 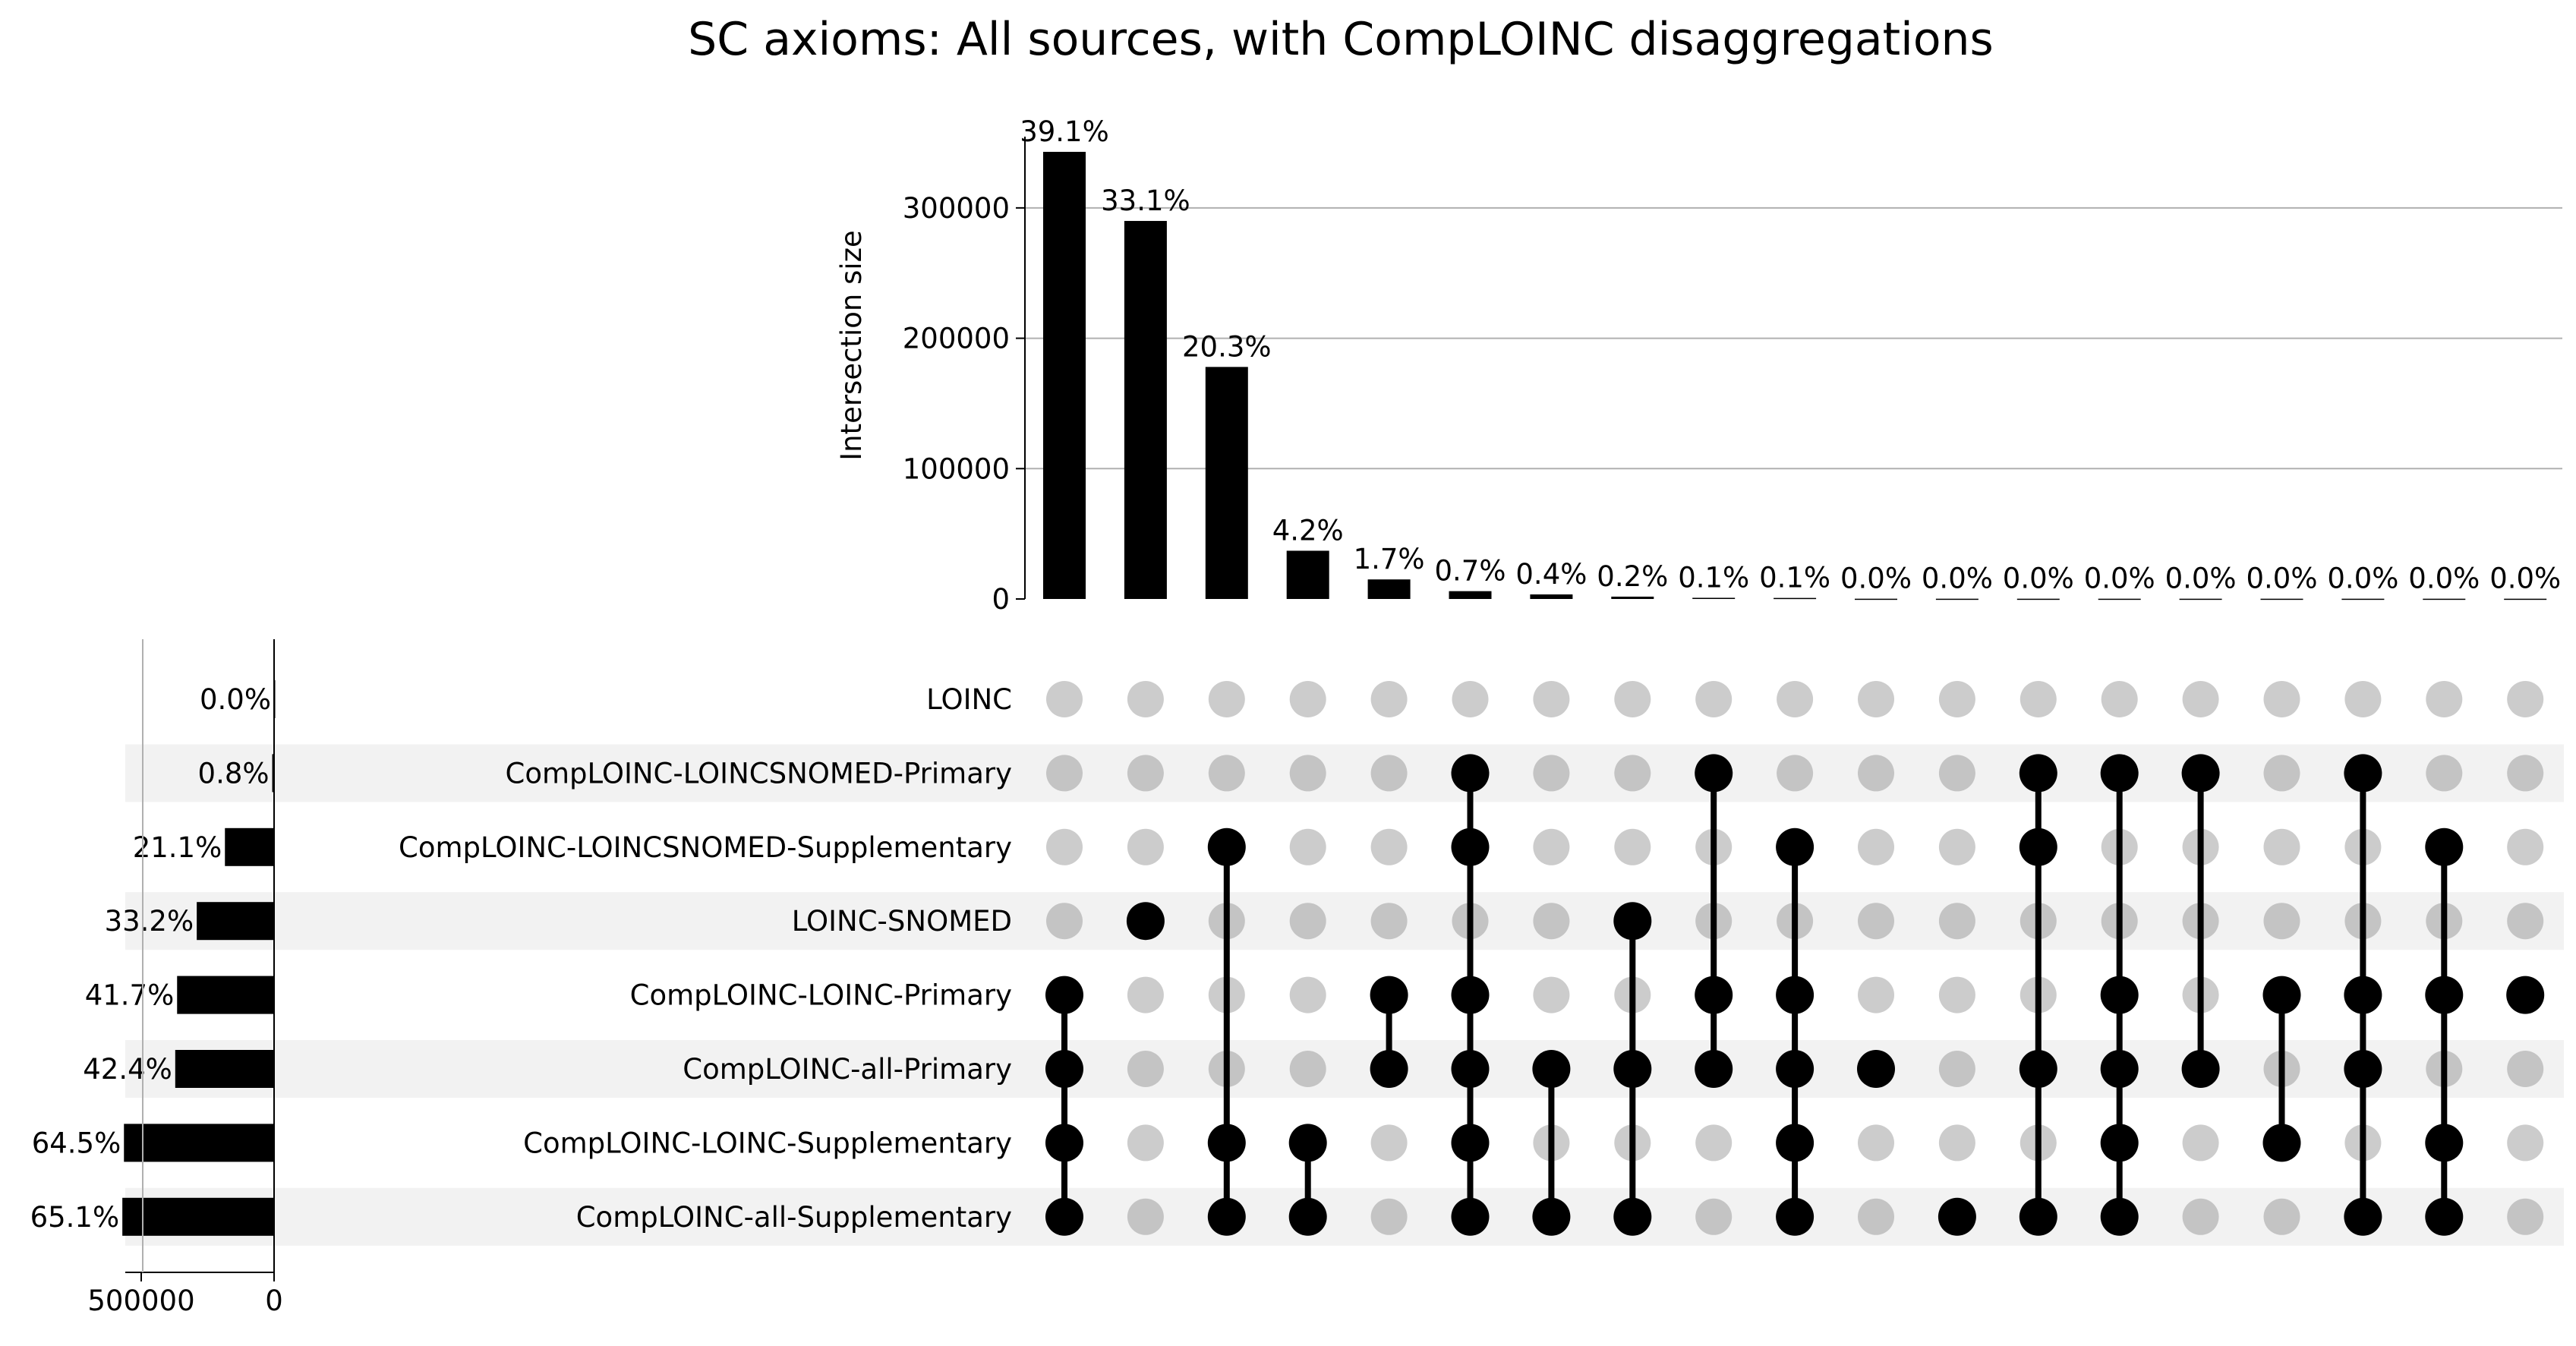 What do you see at coordinates (1793, 338) in the screenshot?
I see `intersection-gridlines` at bounding box center [1793, 338].